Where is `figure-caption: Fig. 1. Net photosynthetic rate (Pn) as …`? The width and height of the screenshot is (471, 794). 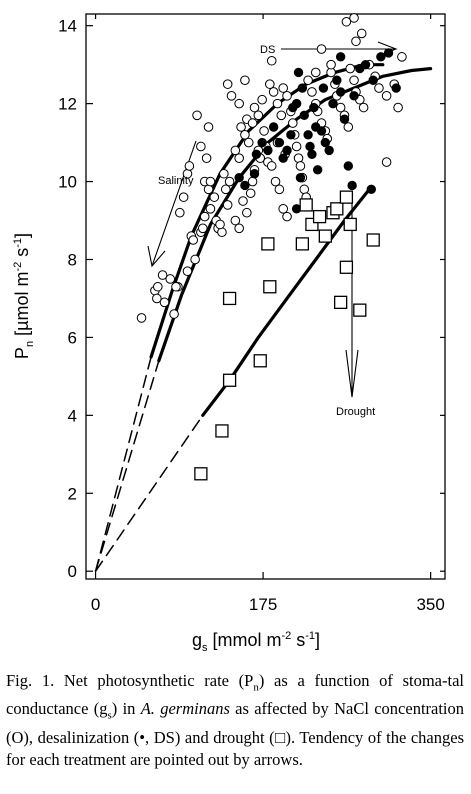
figure-caption: Fig. 1. Net photosynthetic rate (Pn) as … is located at coordinates (235, 720).